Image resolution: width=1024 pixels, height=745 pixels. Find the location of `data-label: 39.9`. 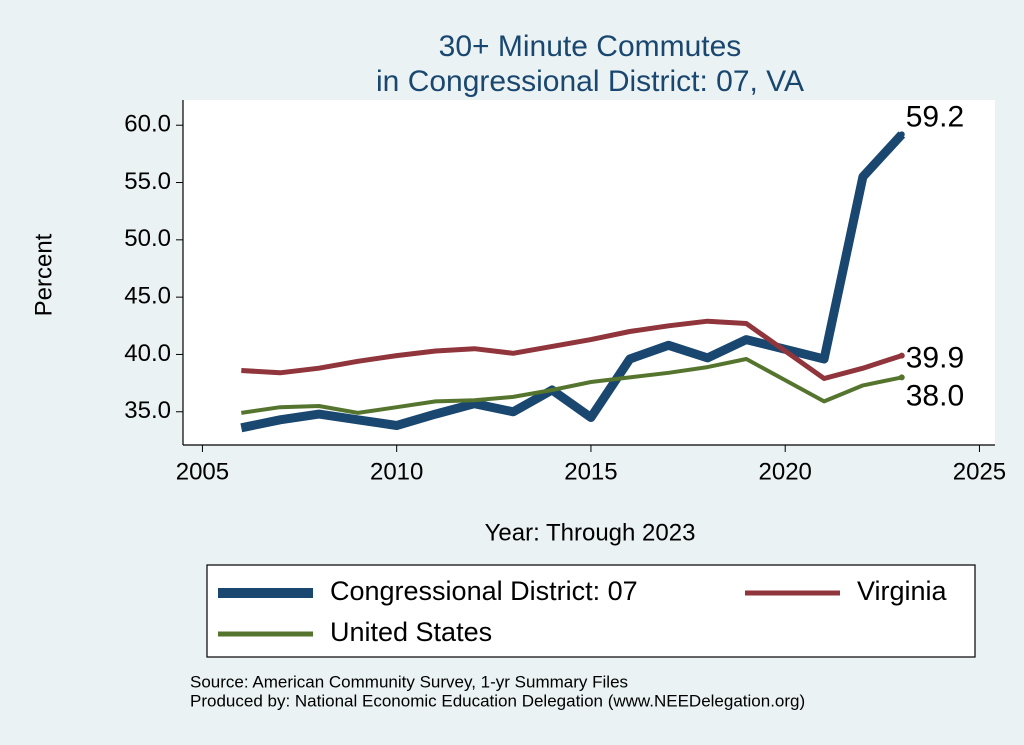

data-label: 39.9 is located at coordinates (935, 358).